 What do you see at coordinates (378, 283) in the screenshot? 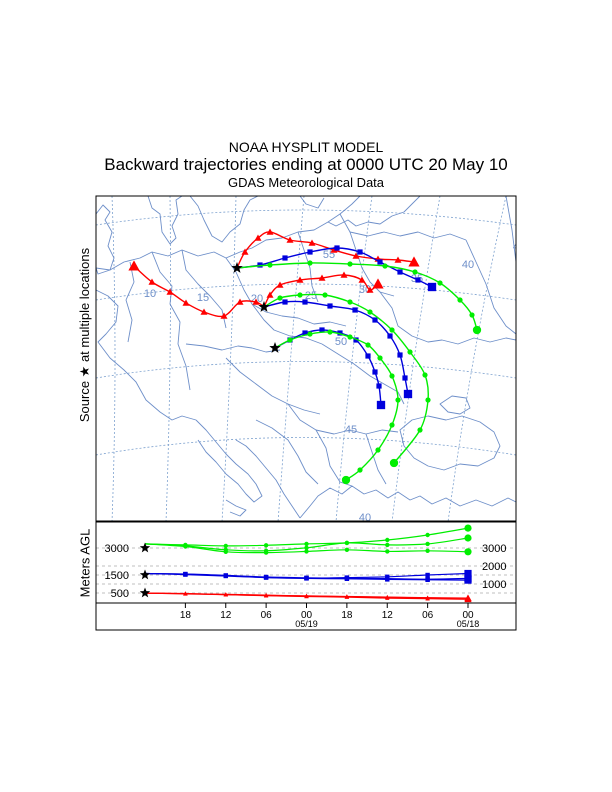
I see `trajectory-red-3-start-point` at bounding box center [378, 283].